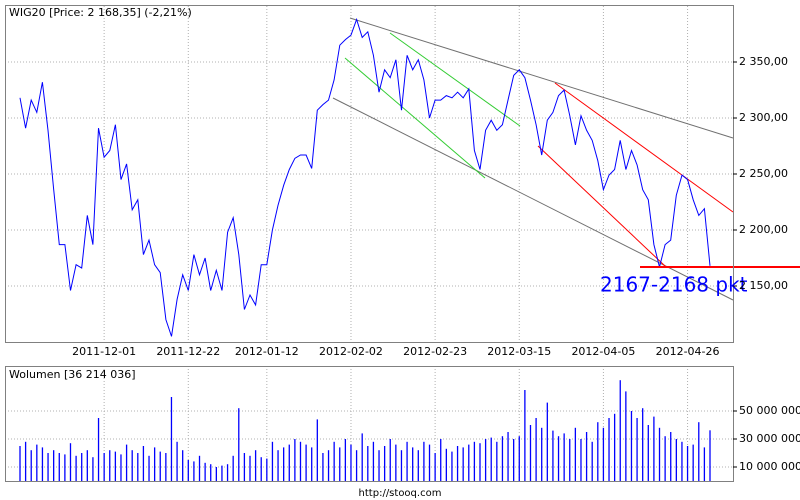 This screenshot has height=500, width=800. What do you see at coordinates (688, 351) in the screenshot?
I see `x-tick-label: 2012-04-26` at bounding box center [688, 351].